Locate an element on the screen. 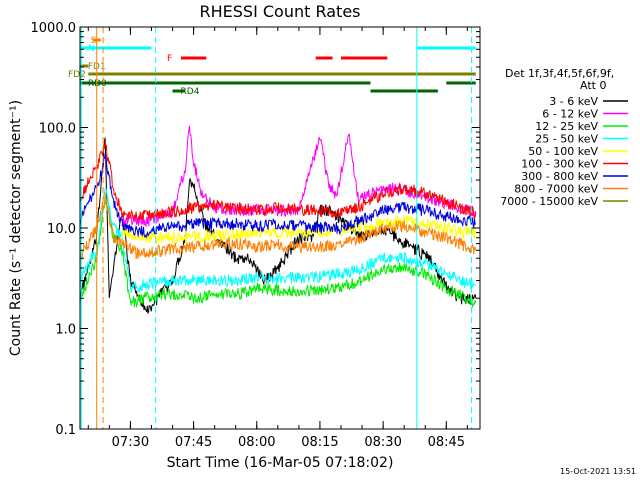 The width and height of the screenshot is (640, 480). x-tick-label: 07:30 is located at coordinates (130, 442).